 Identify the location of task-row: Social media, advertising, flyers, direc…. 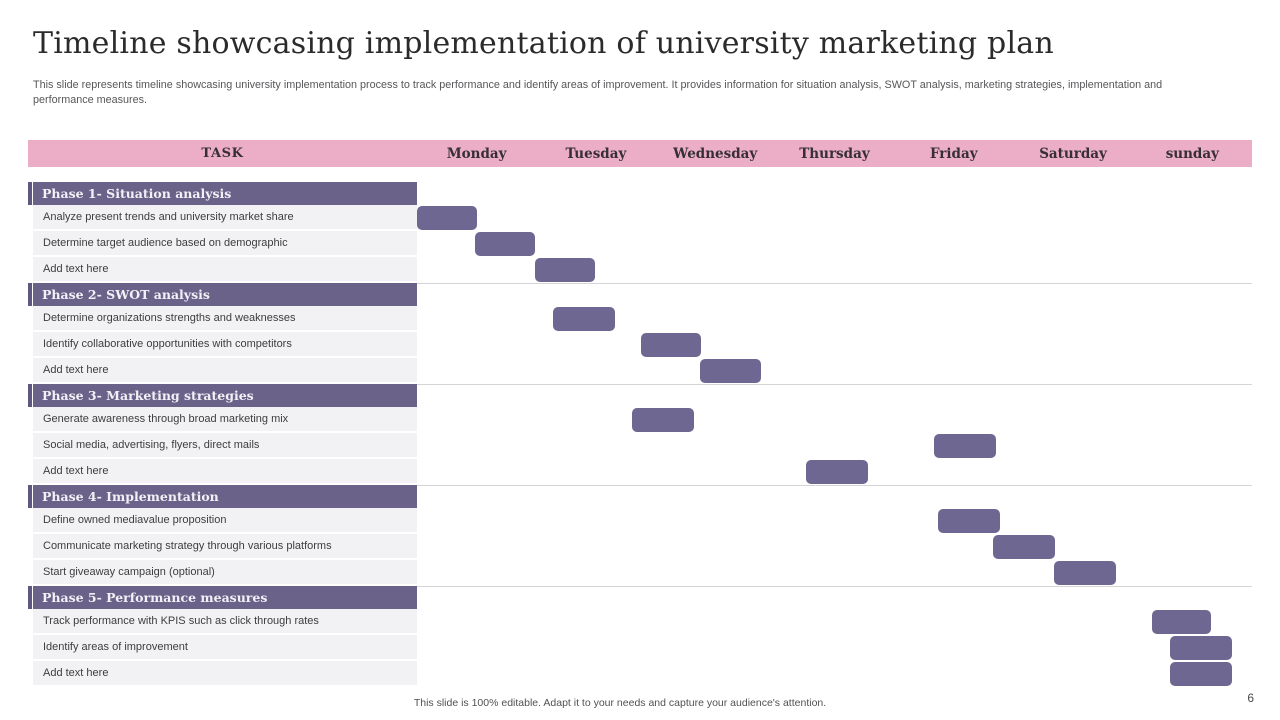
(225, 446).